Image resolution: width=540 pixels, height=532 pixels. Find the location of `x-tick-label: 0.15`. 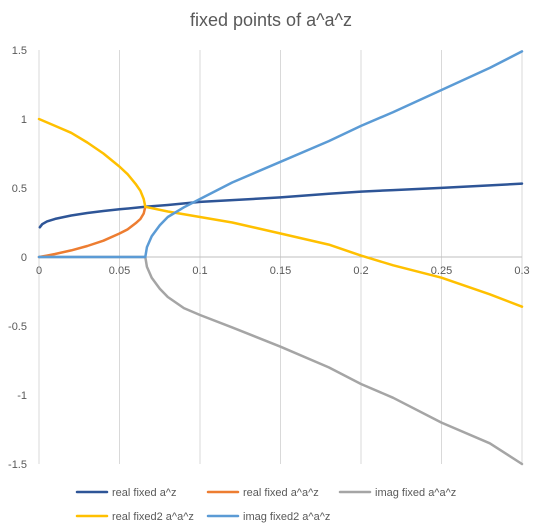

x-tick-label: 0.15 is located at coordinates (280, 271).